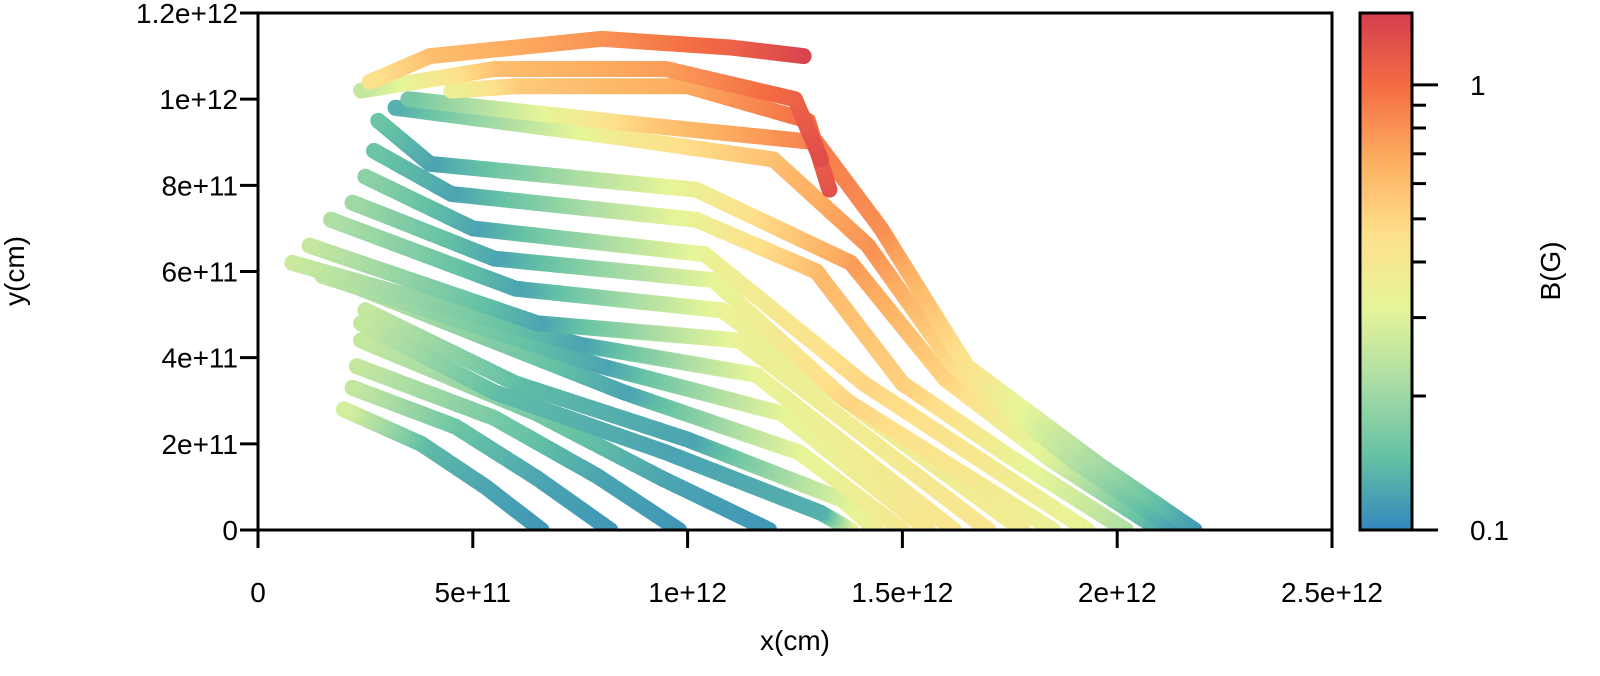 The width and height of the screenshot is (1600, 676). I want to click on field-line-3-point, so click(356, 366).